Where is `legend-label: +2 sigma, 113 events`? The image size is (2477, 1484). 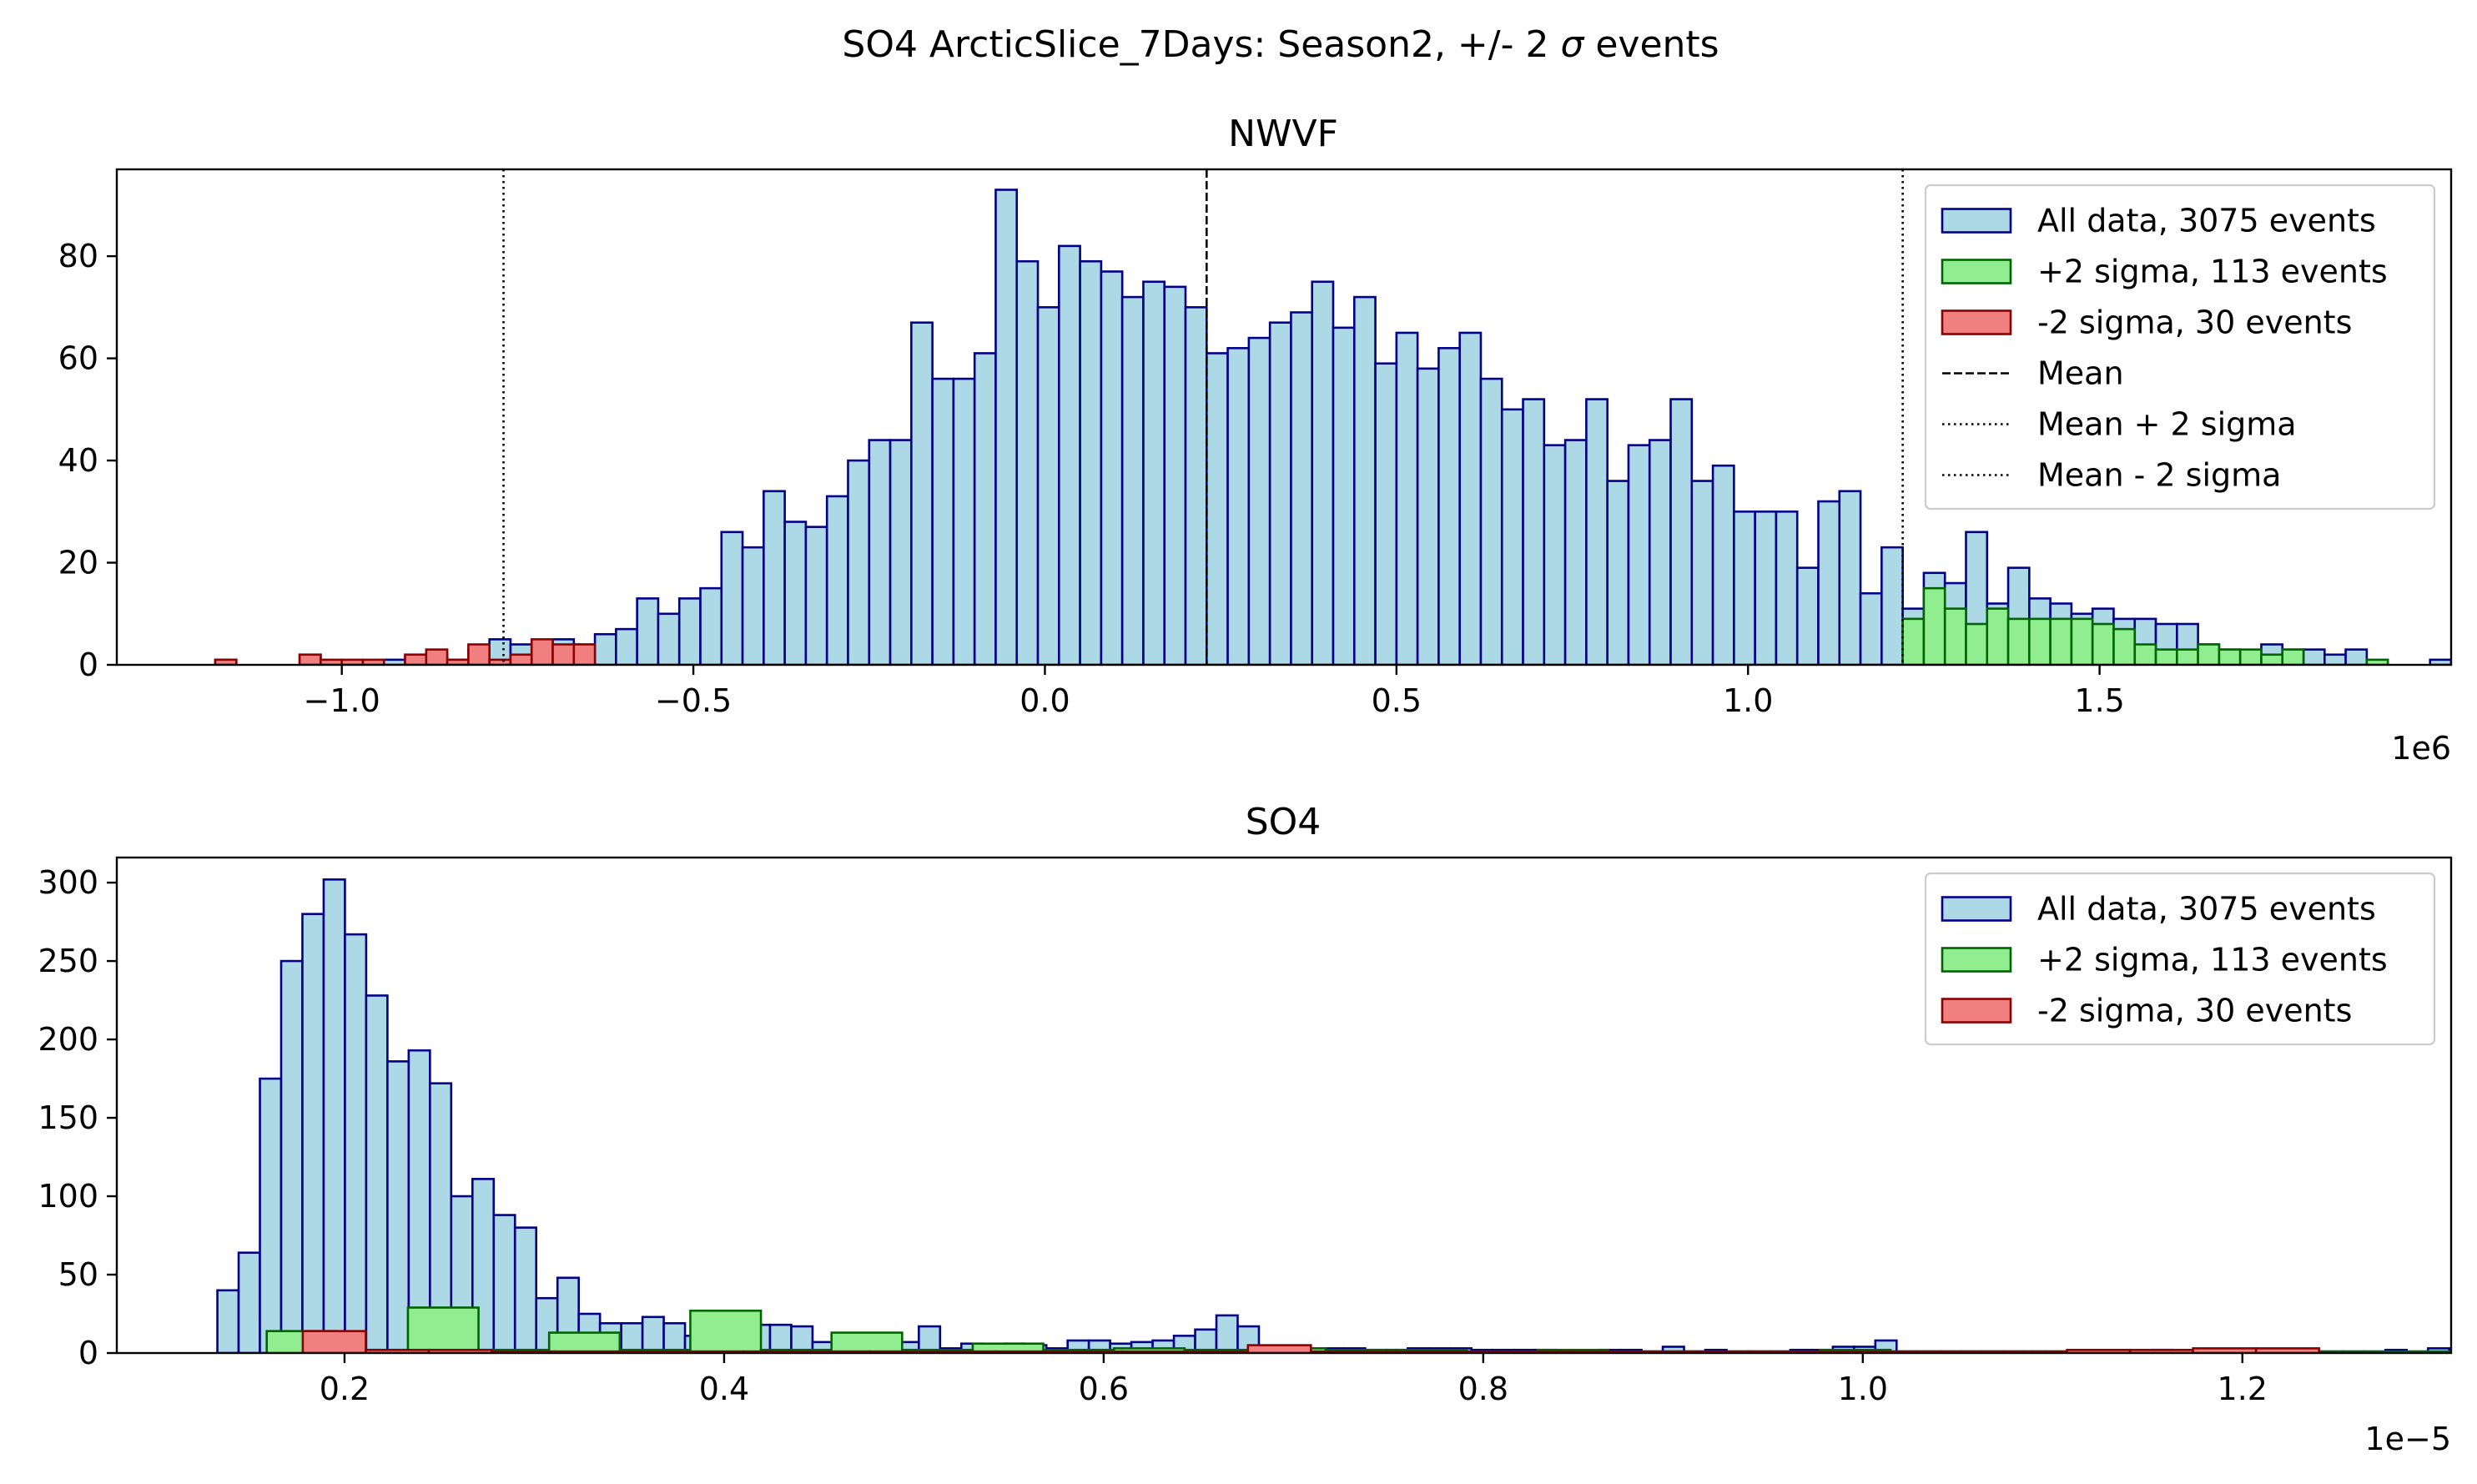 legend-label: +2 sigma, 113 events is located at coordinates (2212, 960).